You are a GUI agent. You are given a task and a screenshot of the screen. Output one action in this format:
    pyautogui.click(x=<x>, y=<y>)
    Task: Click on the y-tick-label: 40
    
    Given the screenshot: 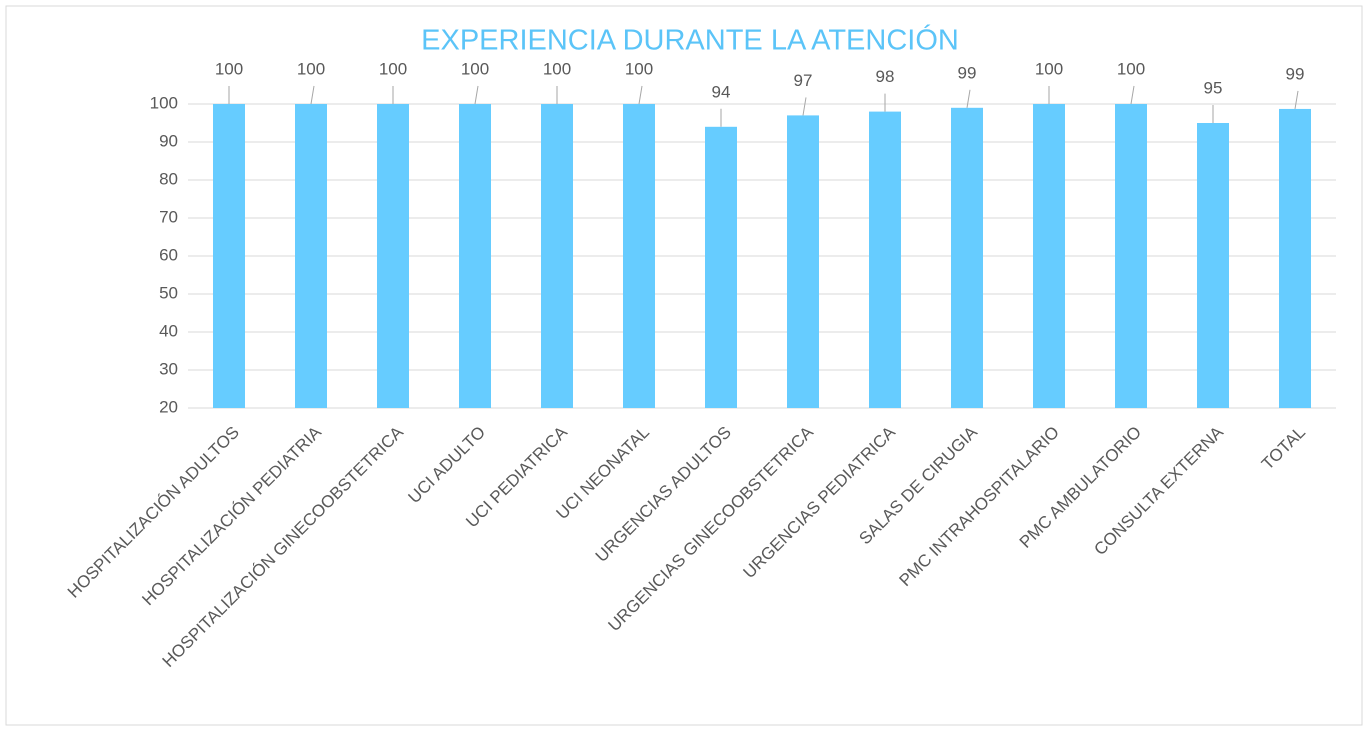 What is the action you would take?
    pyautogui.click(x=168, y=330)
    